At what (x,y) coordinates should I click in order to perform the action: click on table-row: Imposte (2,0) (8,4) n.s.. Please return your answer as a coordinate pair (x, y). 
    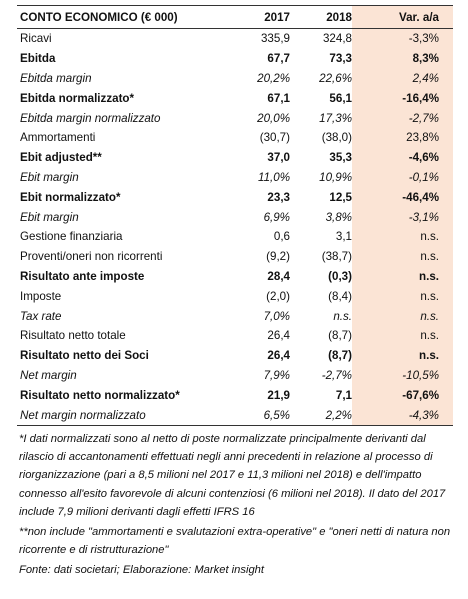
    Looking at the image, I should click on (235, 296).